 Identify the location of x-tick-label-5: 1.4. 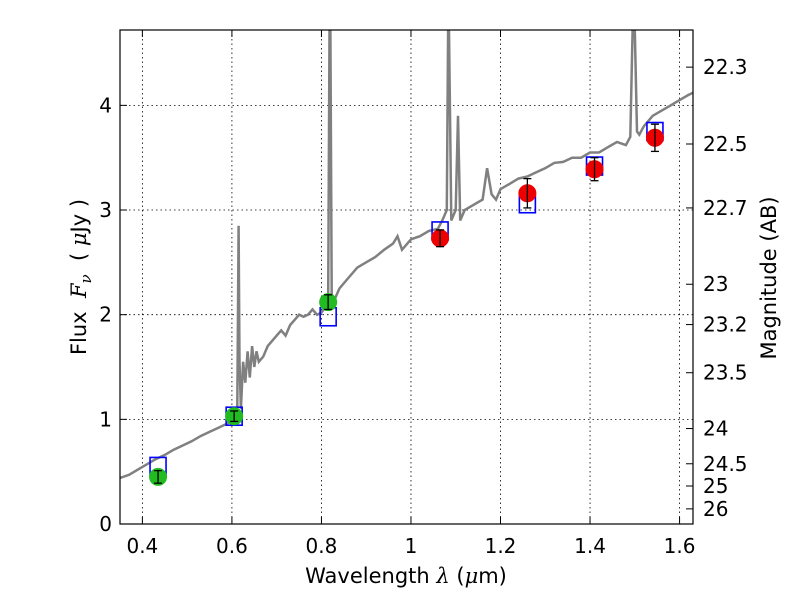
(590, 546).